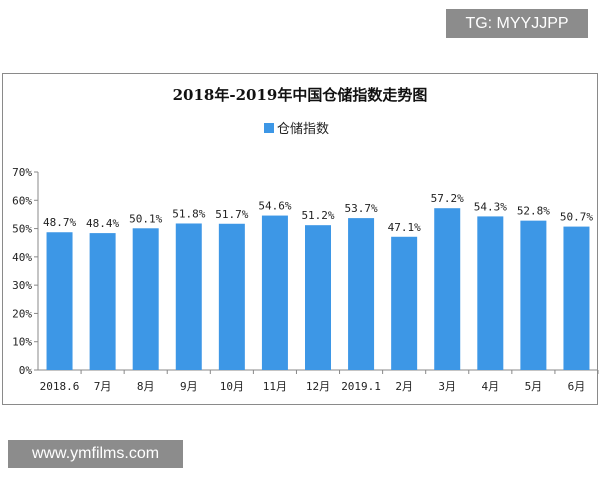 This screenshot has height=480, width=600. What do you see at coordinates (447, 386) in the screenshot?
I see `x-tick-label: 3月` at bounding box center [447, 386].